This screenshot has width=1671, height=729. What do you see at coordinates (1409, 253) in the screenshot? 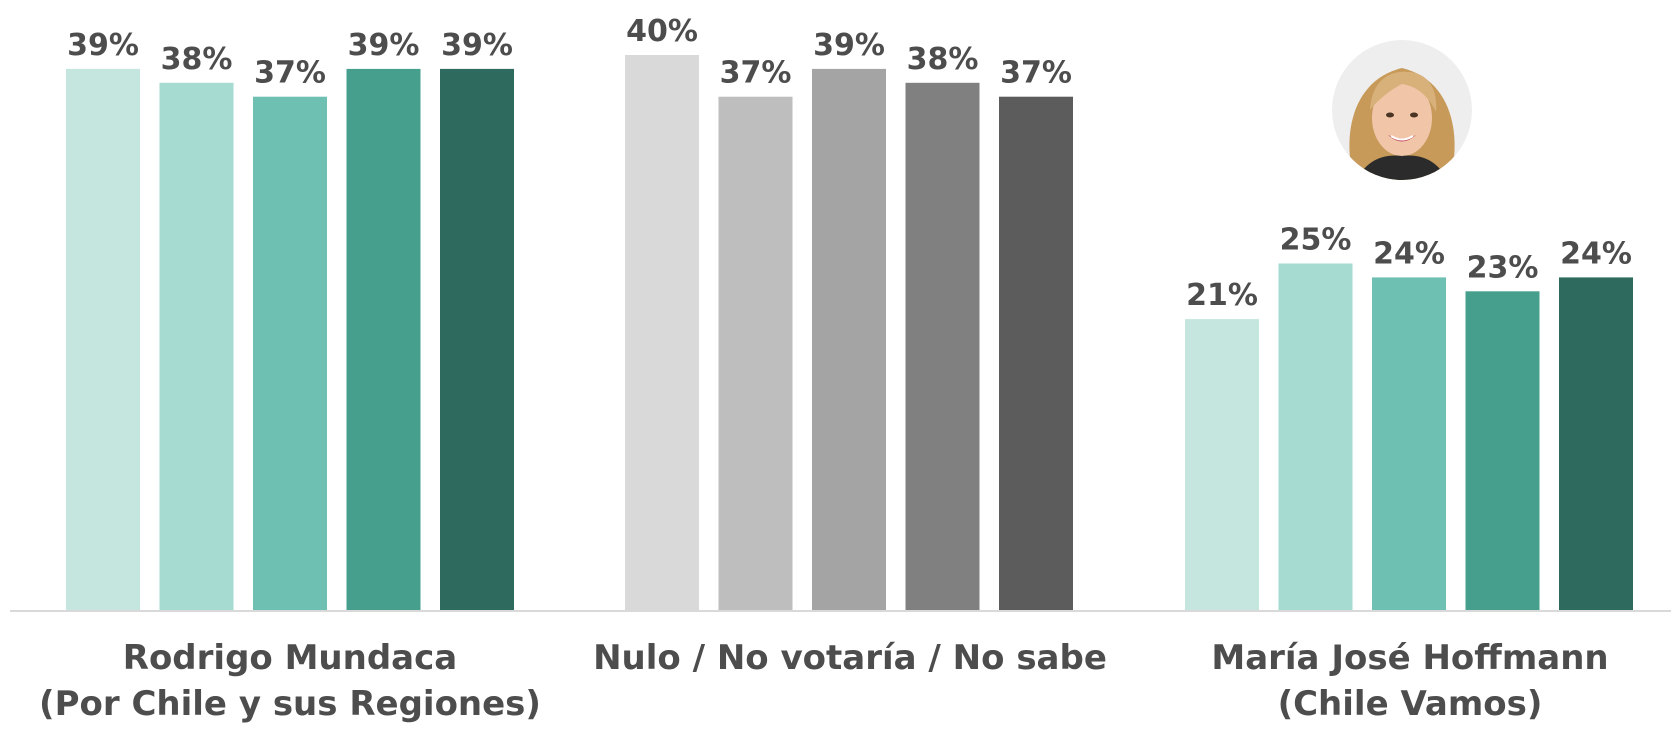
I see `value-label-group-3-item-3: 24%` at bounding box center [1409, 253].